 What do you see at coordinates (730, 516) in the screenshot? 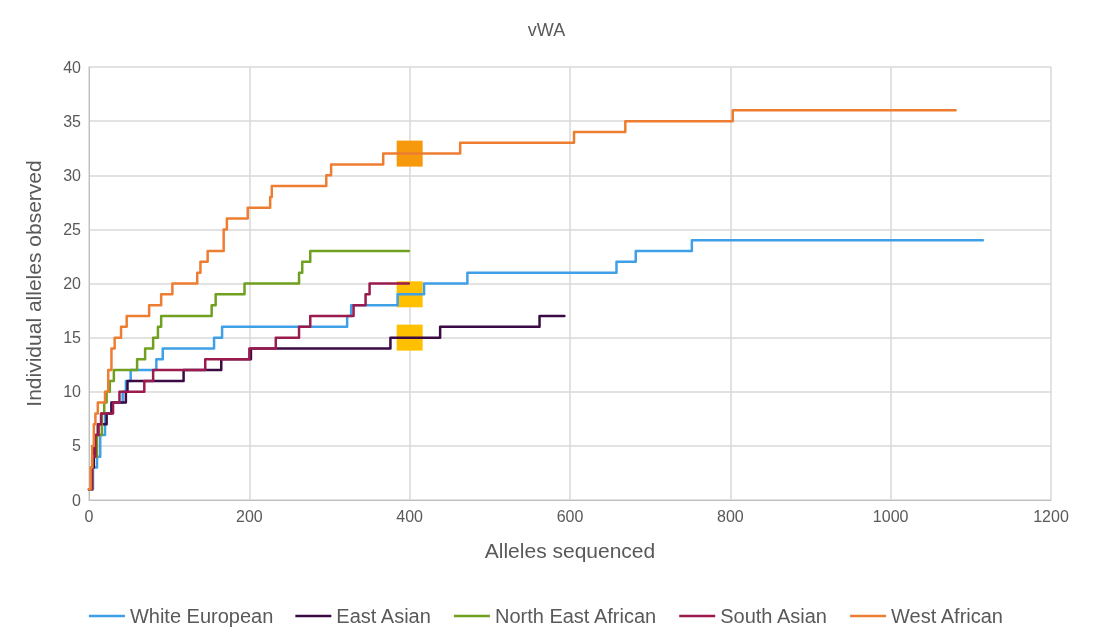
I see `x-tick-label: 800` at bounding box center [730, 516].